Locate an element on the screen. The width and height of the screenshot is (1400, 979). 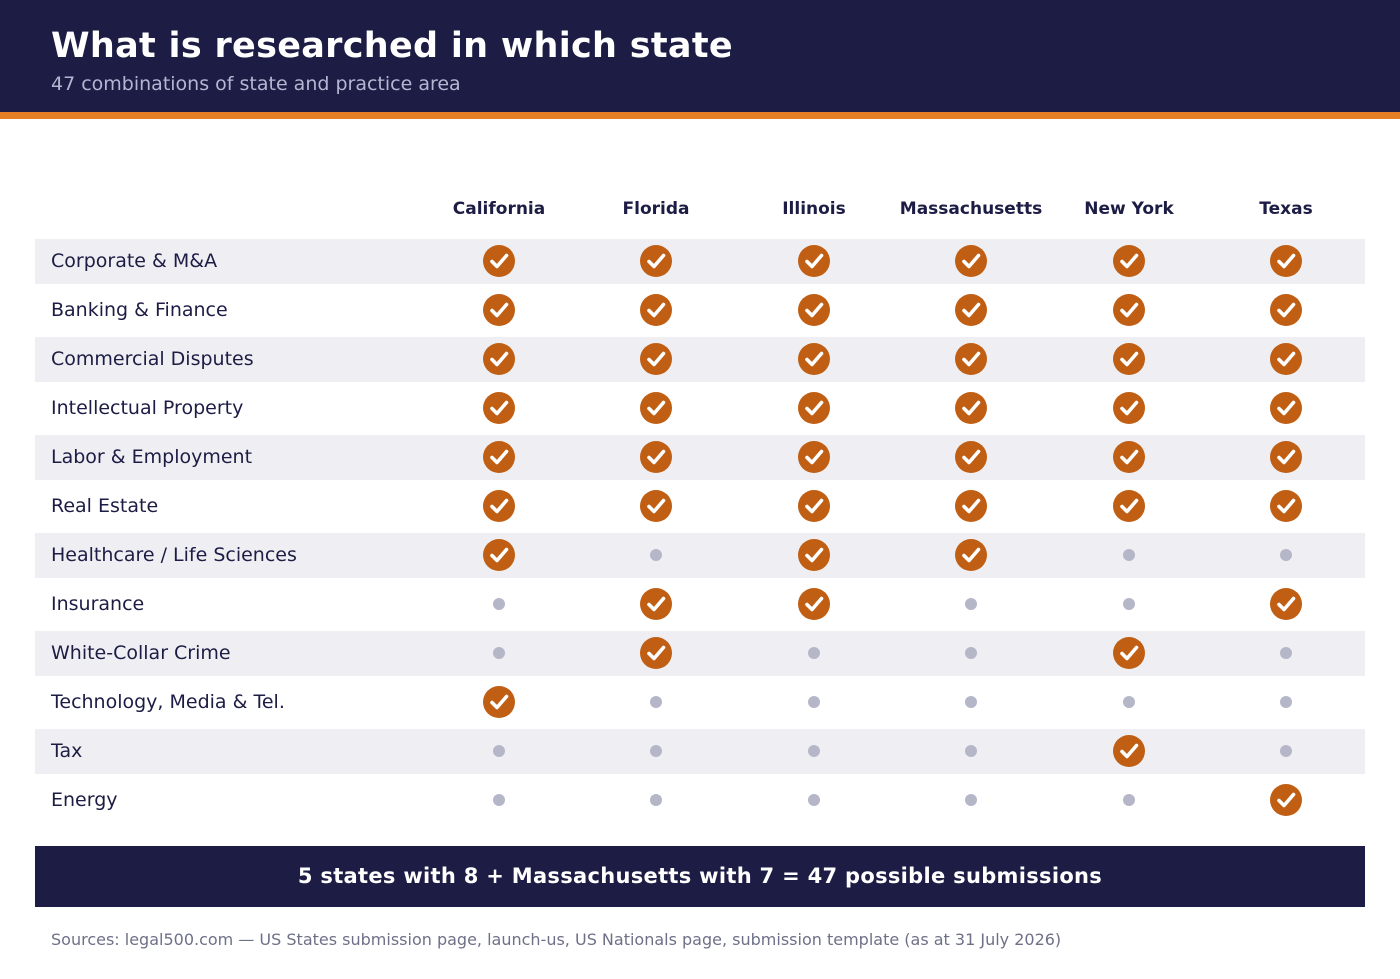
table-row: Healthcare / Life Sciences is located at coordinates (700, 555).